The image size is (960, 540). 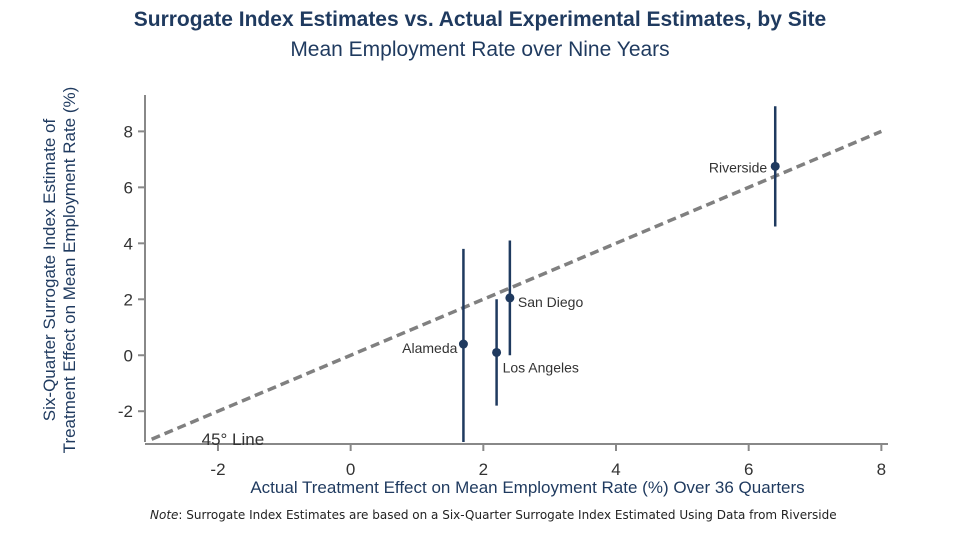 I want to click on x-tick-label: 0, so click(x=350, y=469).